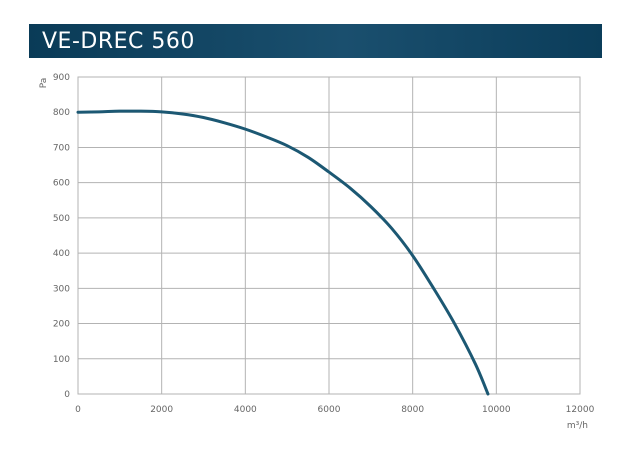  Describe the element at coordinates (329, 410) in the screenshot. I see `x-tick-label: 6000` at that location.